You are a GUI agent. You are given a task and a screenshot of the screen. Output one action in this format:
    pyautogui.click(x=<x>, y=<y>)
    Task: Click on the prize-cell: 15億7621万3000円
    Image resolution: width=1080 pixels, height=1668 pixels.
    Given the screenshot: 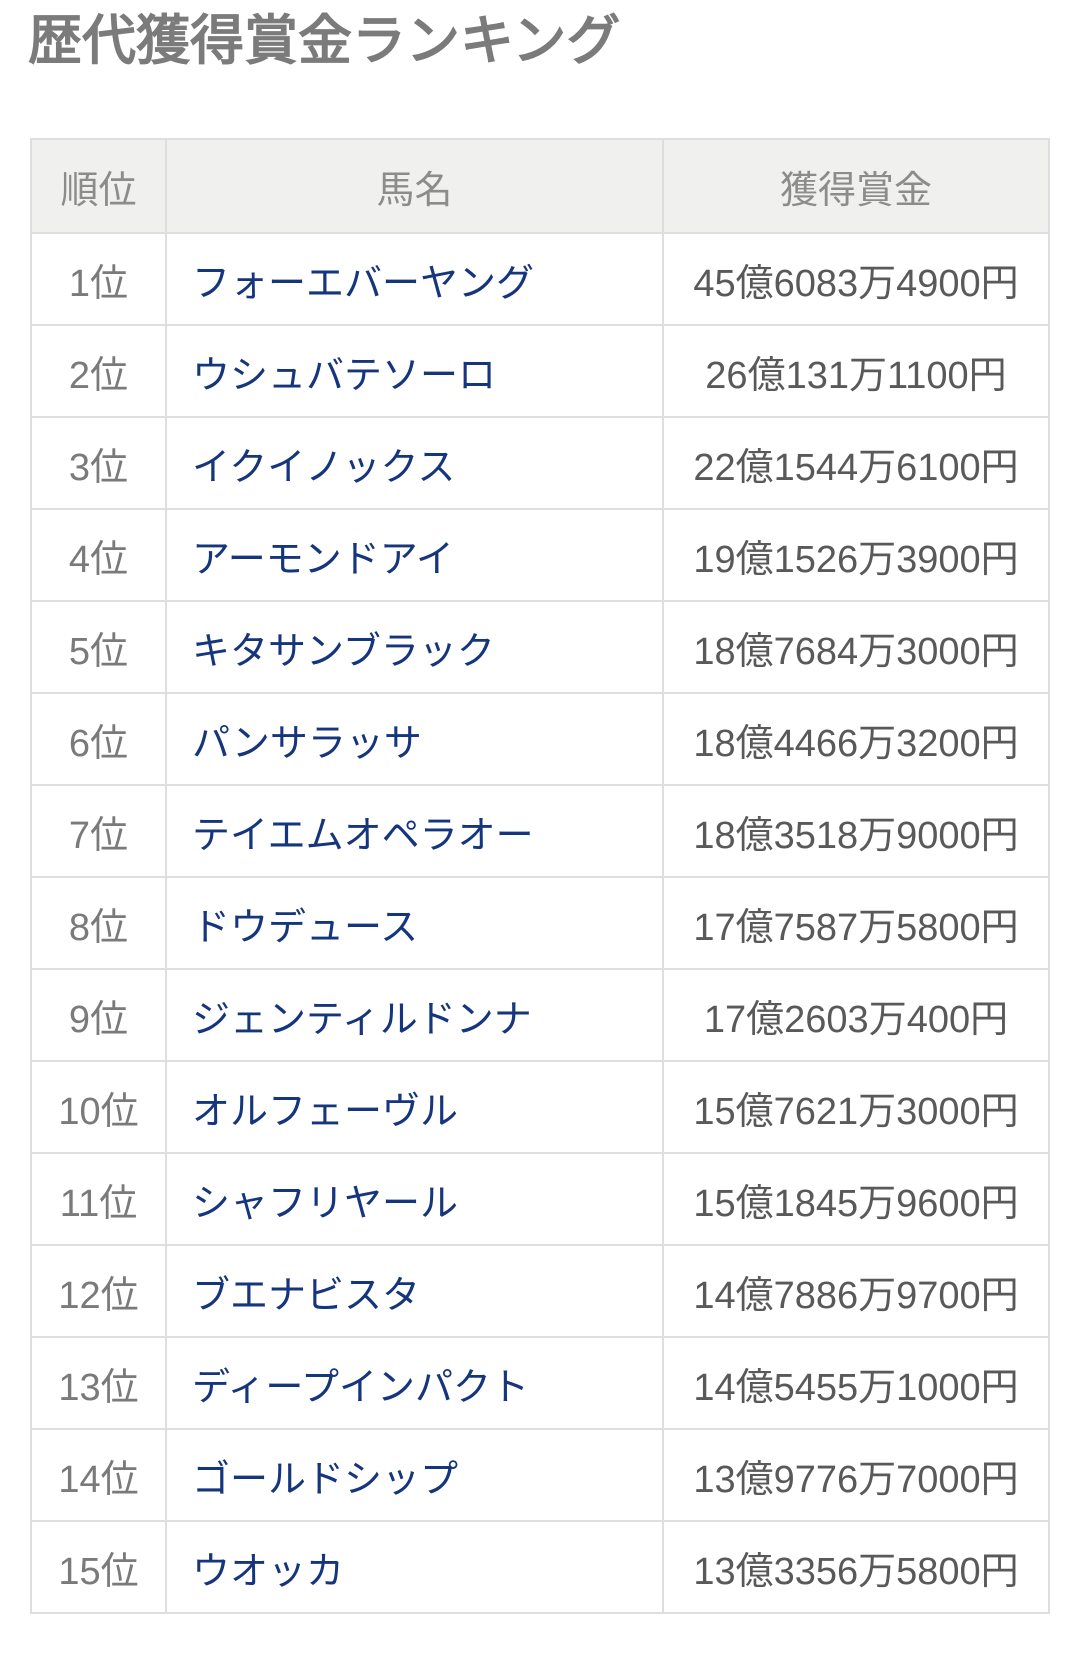 What is the action you would take?
    pyautogui.click(x=856, y=1107)
    